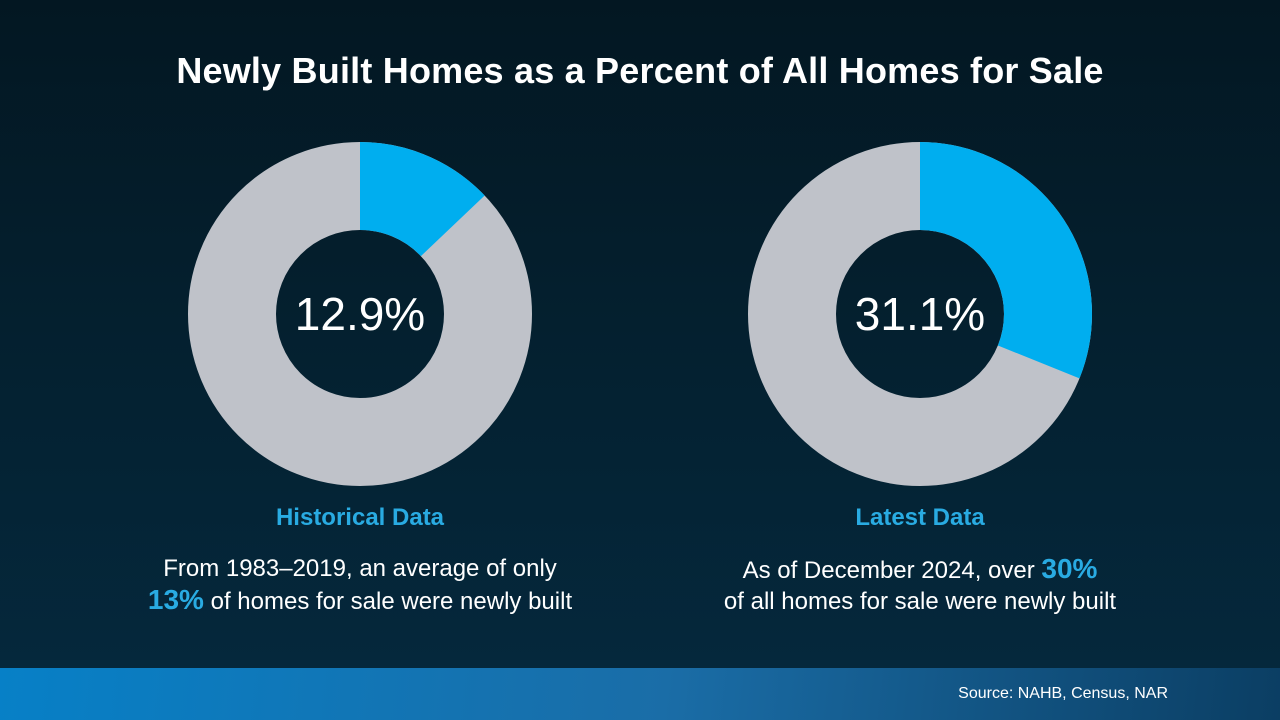  What do you see at coordinates (640, 694) in the screenshot?
I see `footer-bar: Source: NAHB, Census, NAR` at bounding box center [640, 694].